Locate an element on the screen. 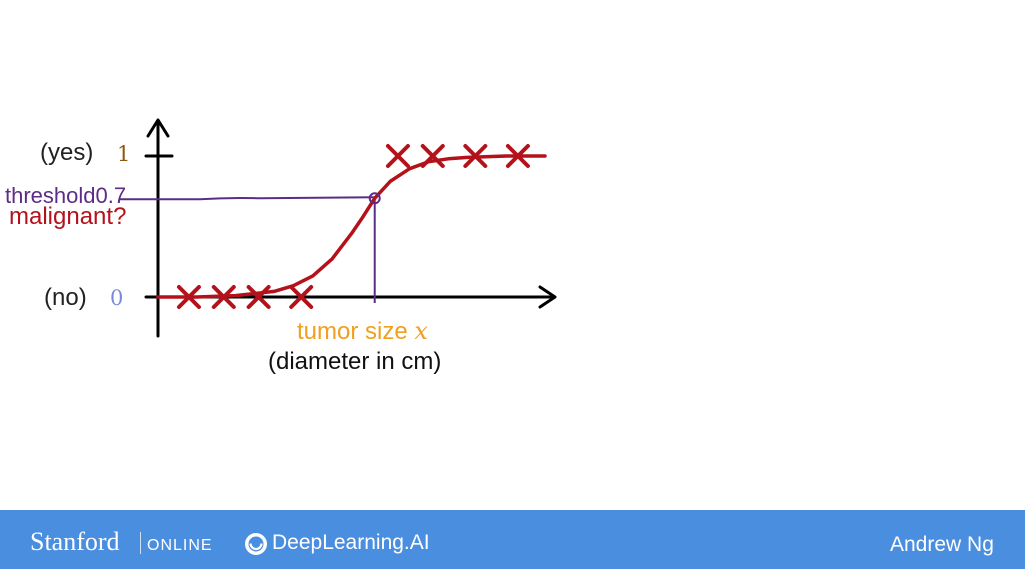 This screenshot has height=569, width=1025. y-tick-0-label: 0 is located at coordinates (117, 298).